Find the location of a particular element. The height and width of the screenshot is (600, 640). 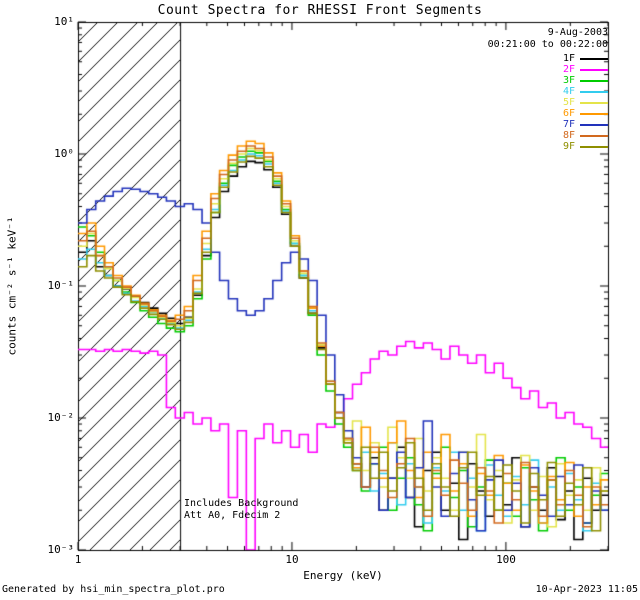

generated-by-text: Generated by hsi_min_spectra_plot.pro is located at coordinates (113, 589).